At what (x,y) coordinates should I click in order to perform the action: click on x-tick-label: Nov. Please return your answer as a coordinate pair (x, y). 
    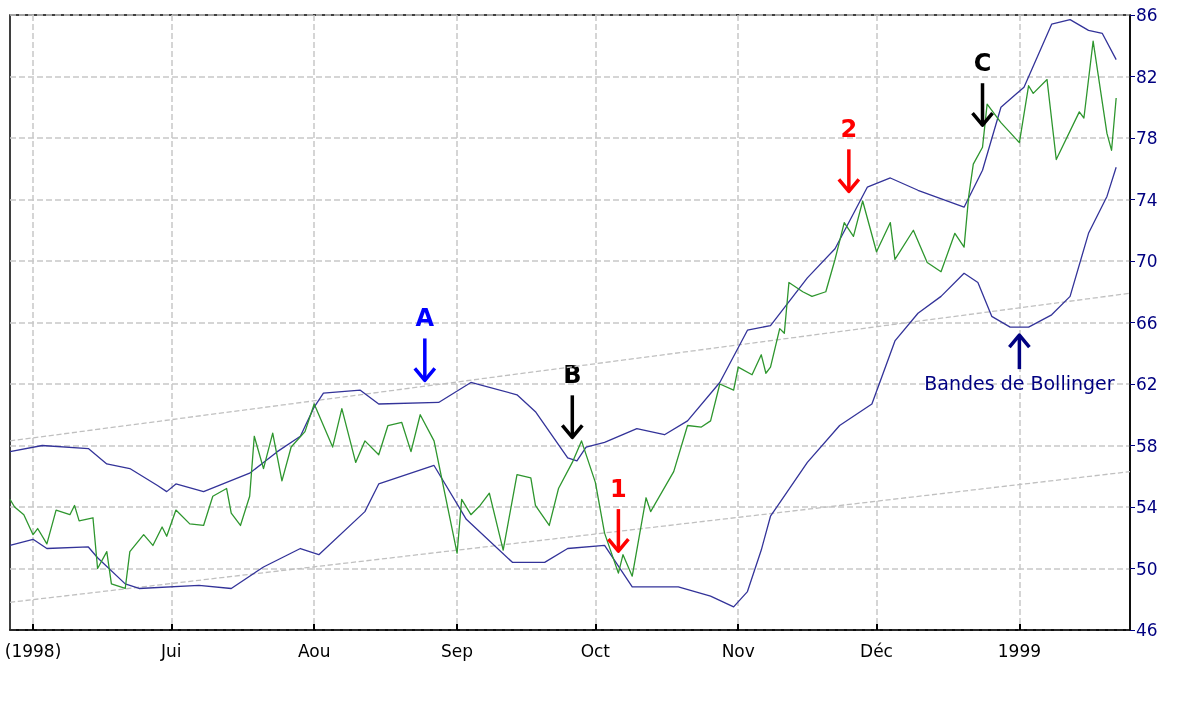
    Looking at the image, I should click on (738, 650).